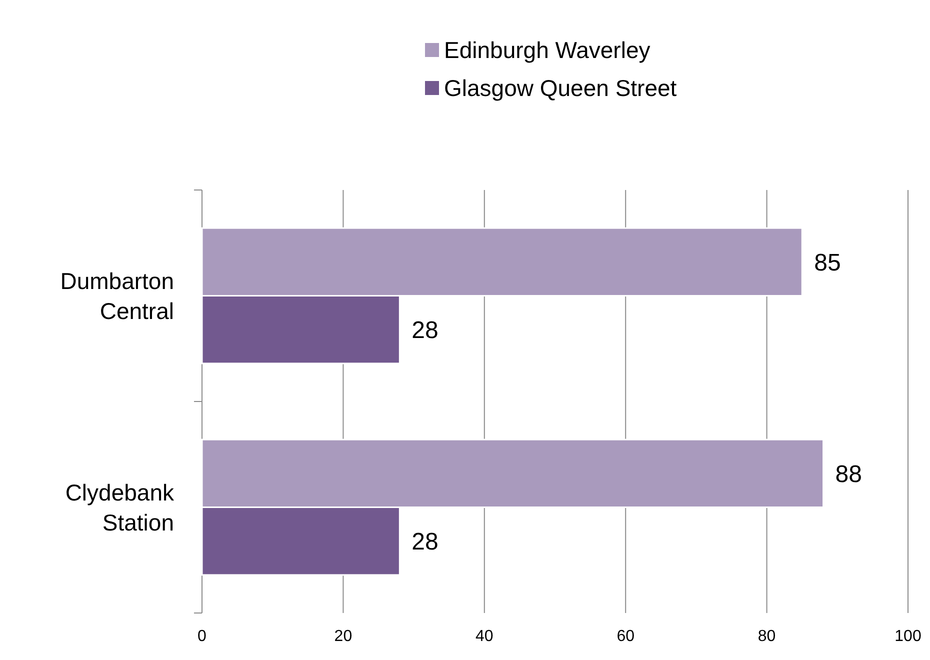 The image size is (930, 660). Describe the element at coordinates (343, 636) in the screenshot. I see `x-tick-label: 20` at that location.